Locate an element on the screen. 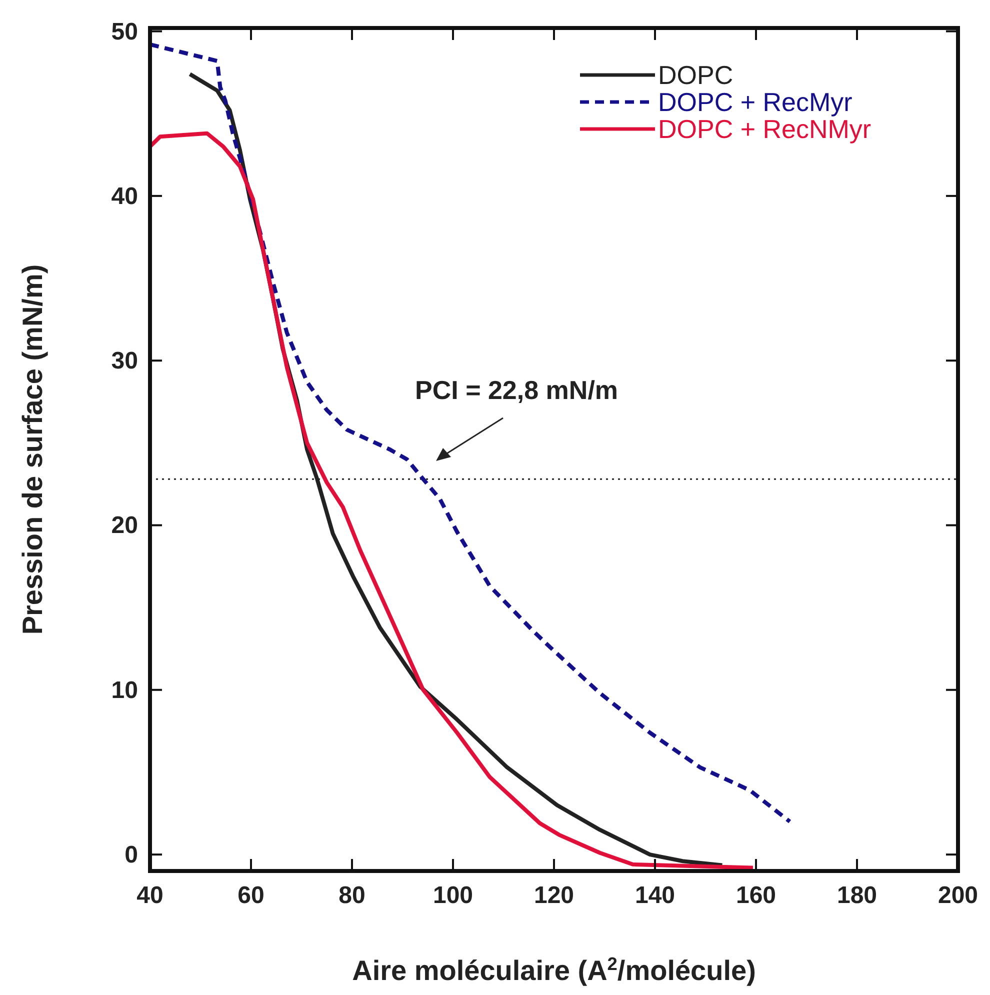 Image resolution: width=990 pixels, height=995 pixels. y-tick-label: 30 is located at coordinates (124, 361).